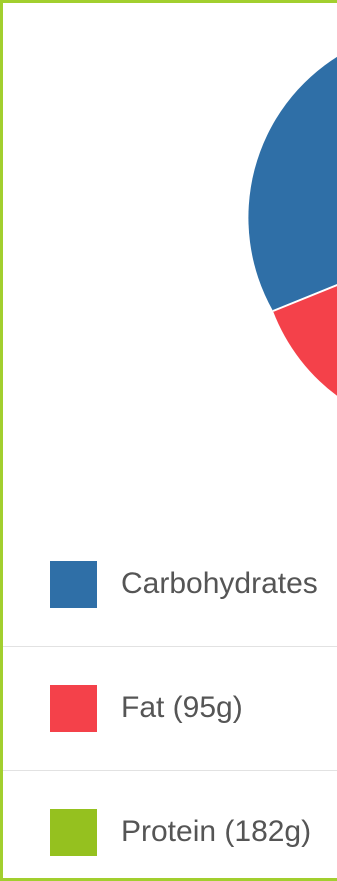 The height and width of the screenshot is (881, 337). Describe the element at coordinates (73, 708) in the screenshot. I see `fat-swatch-icon` at that location.